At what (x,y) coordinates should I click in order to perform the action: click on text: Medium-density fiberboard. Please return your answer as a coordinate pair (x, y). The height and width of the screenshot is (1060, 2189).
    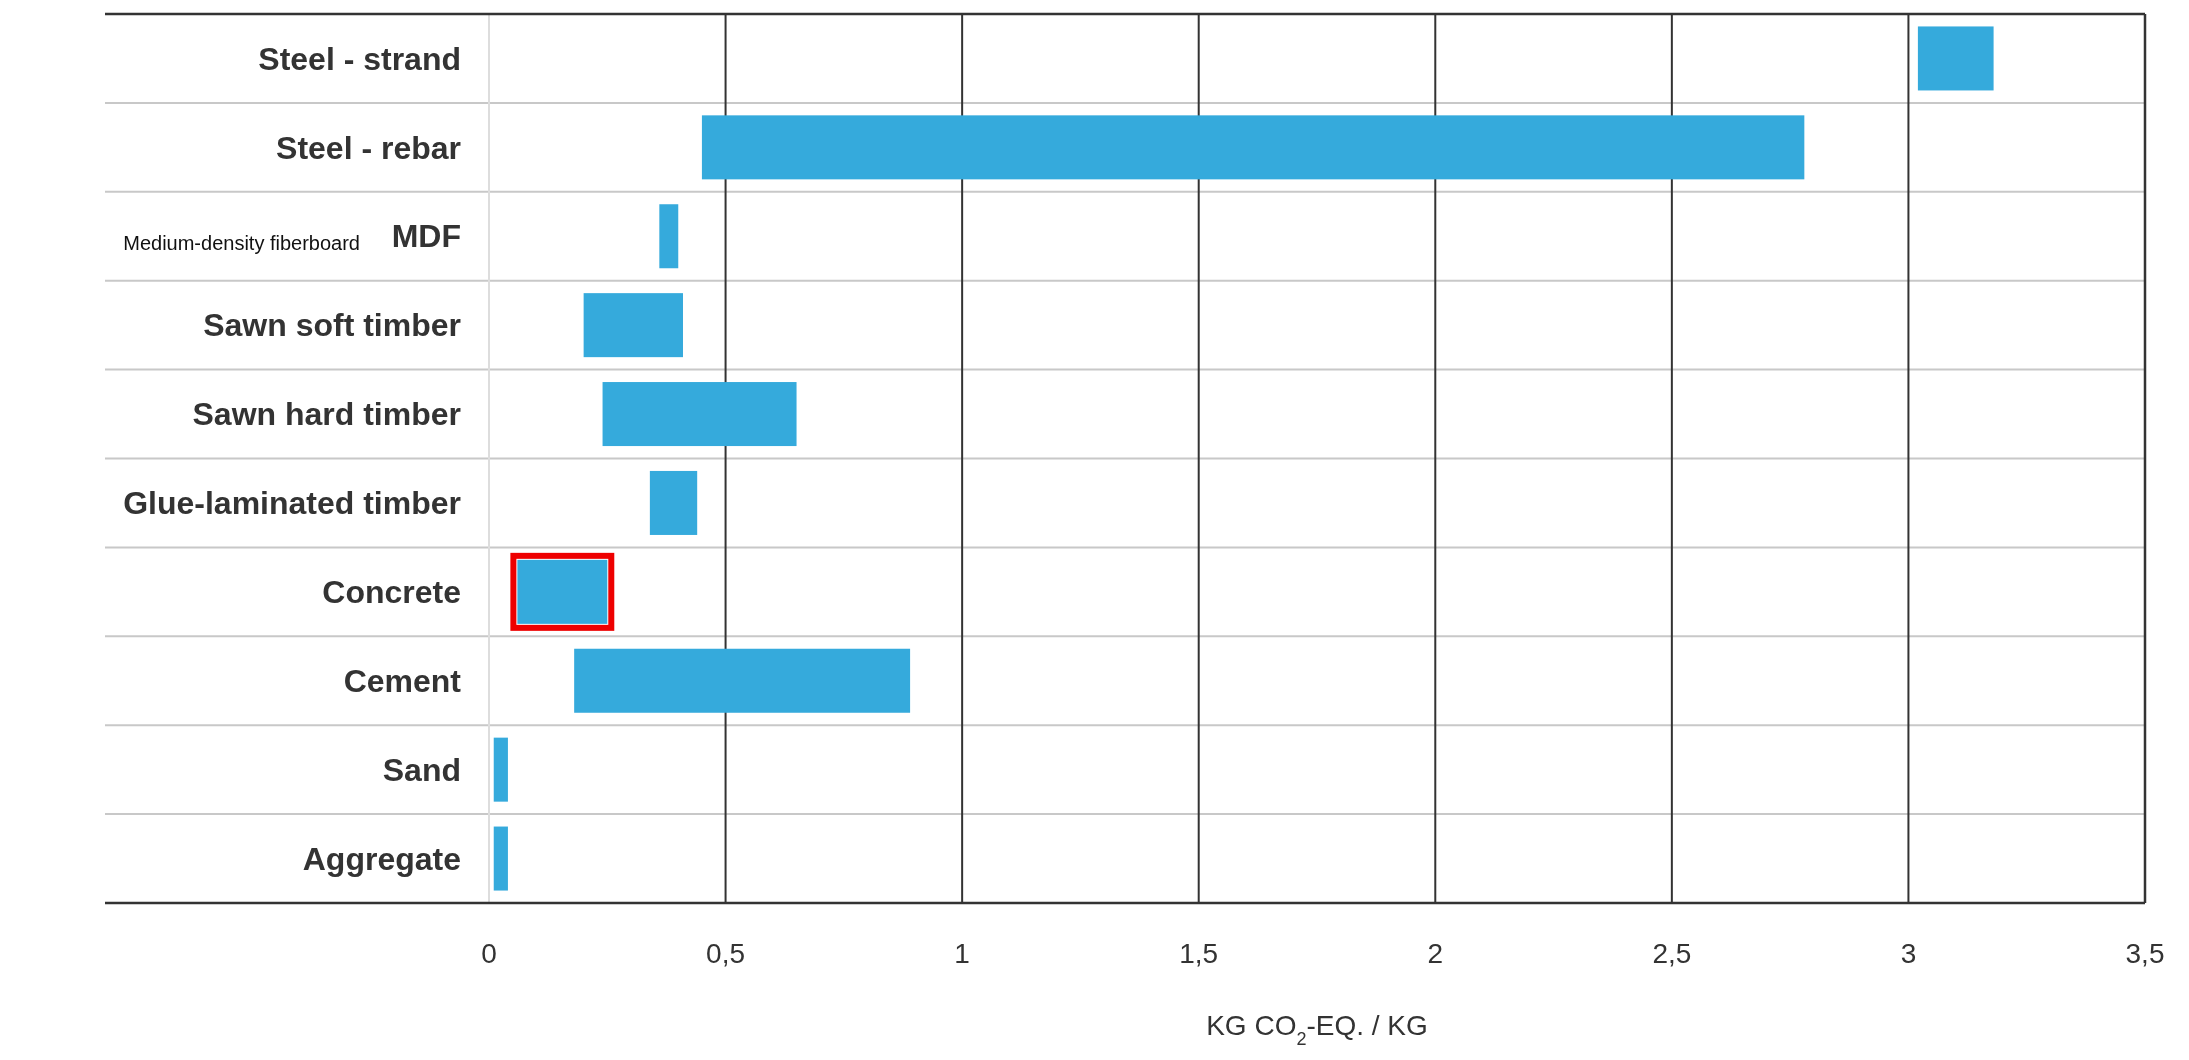
    Looking at the image, I should click on (241, 243).